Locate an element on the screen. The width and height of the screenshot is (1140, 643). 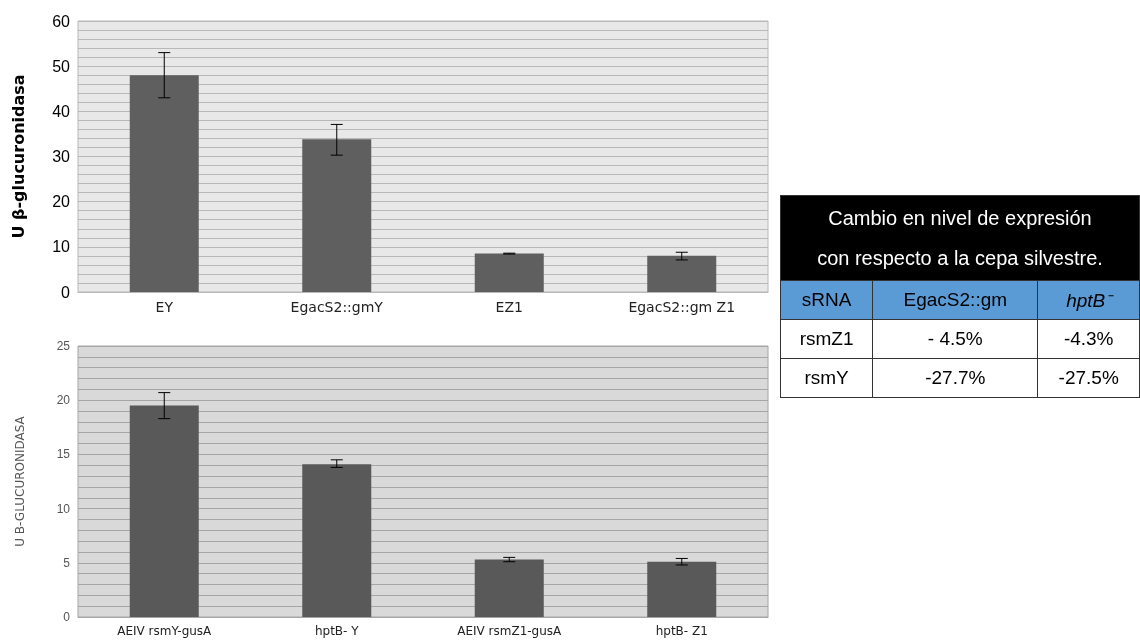
text: - 4.5% is located at coordinates (955, 339).